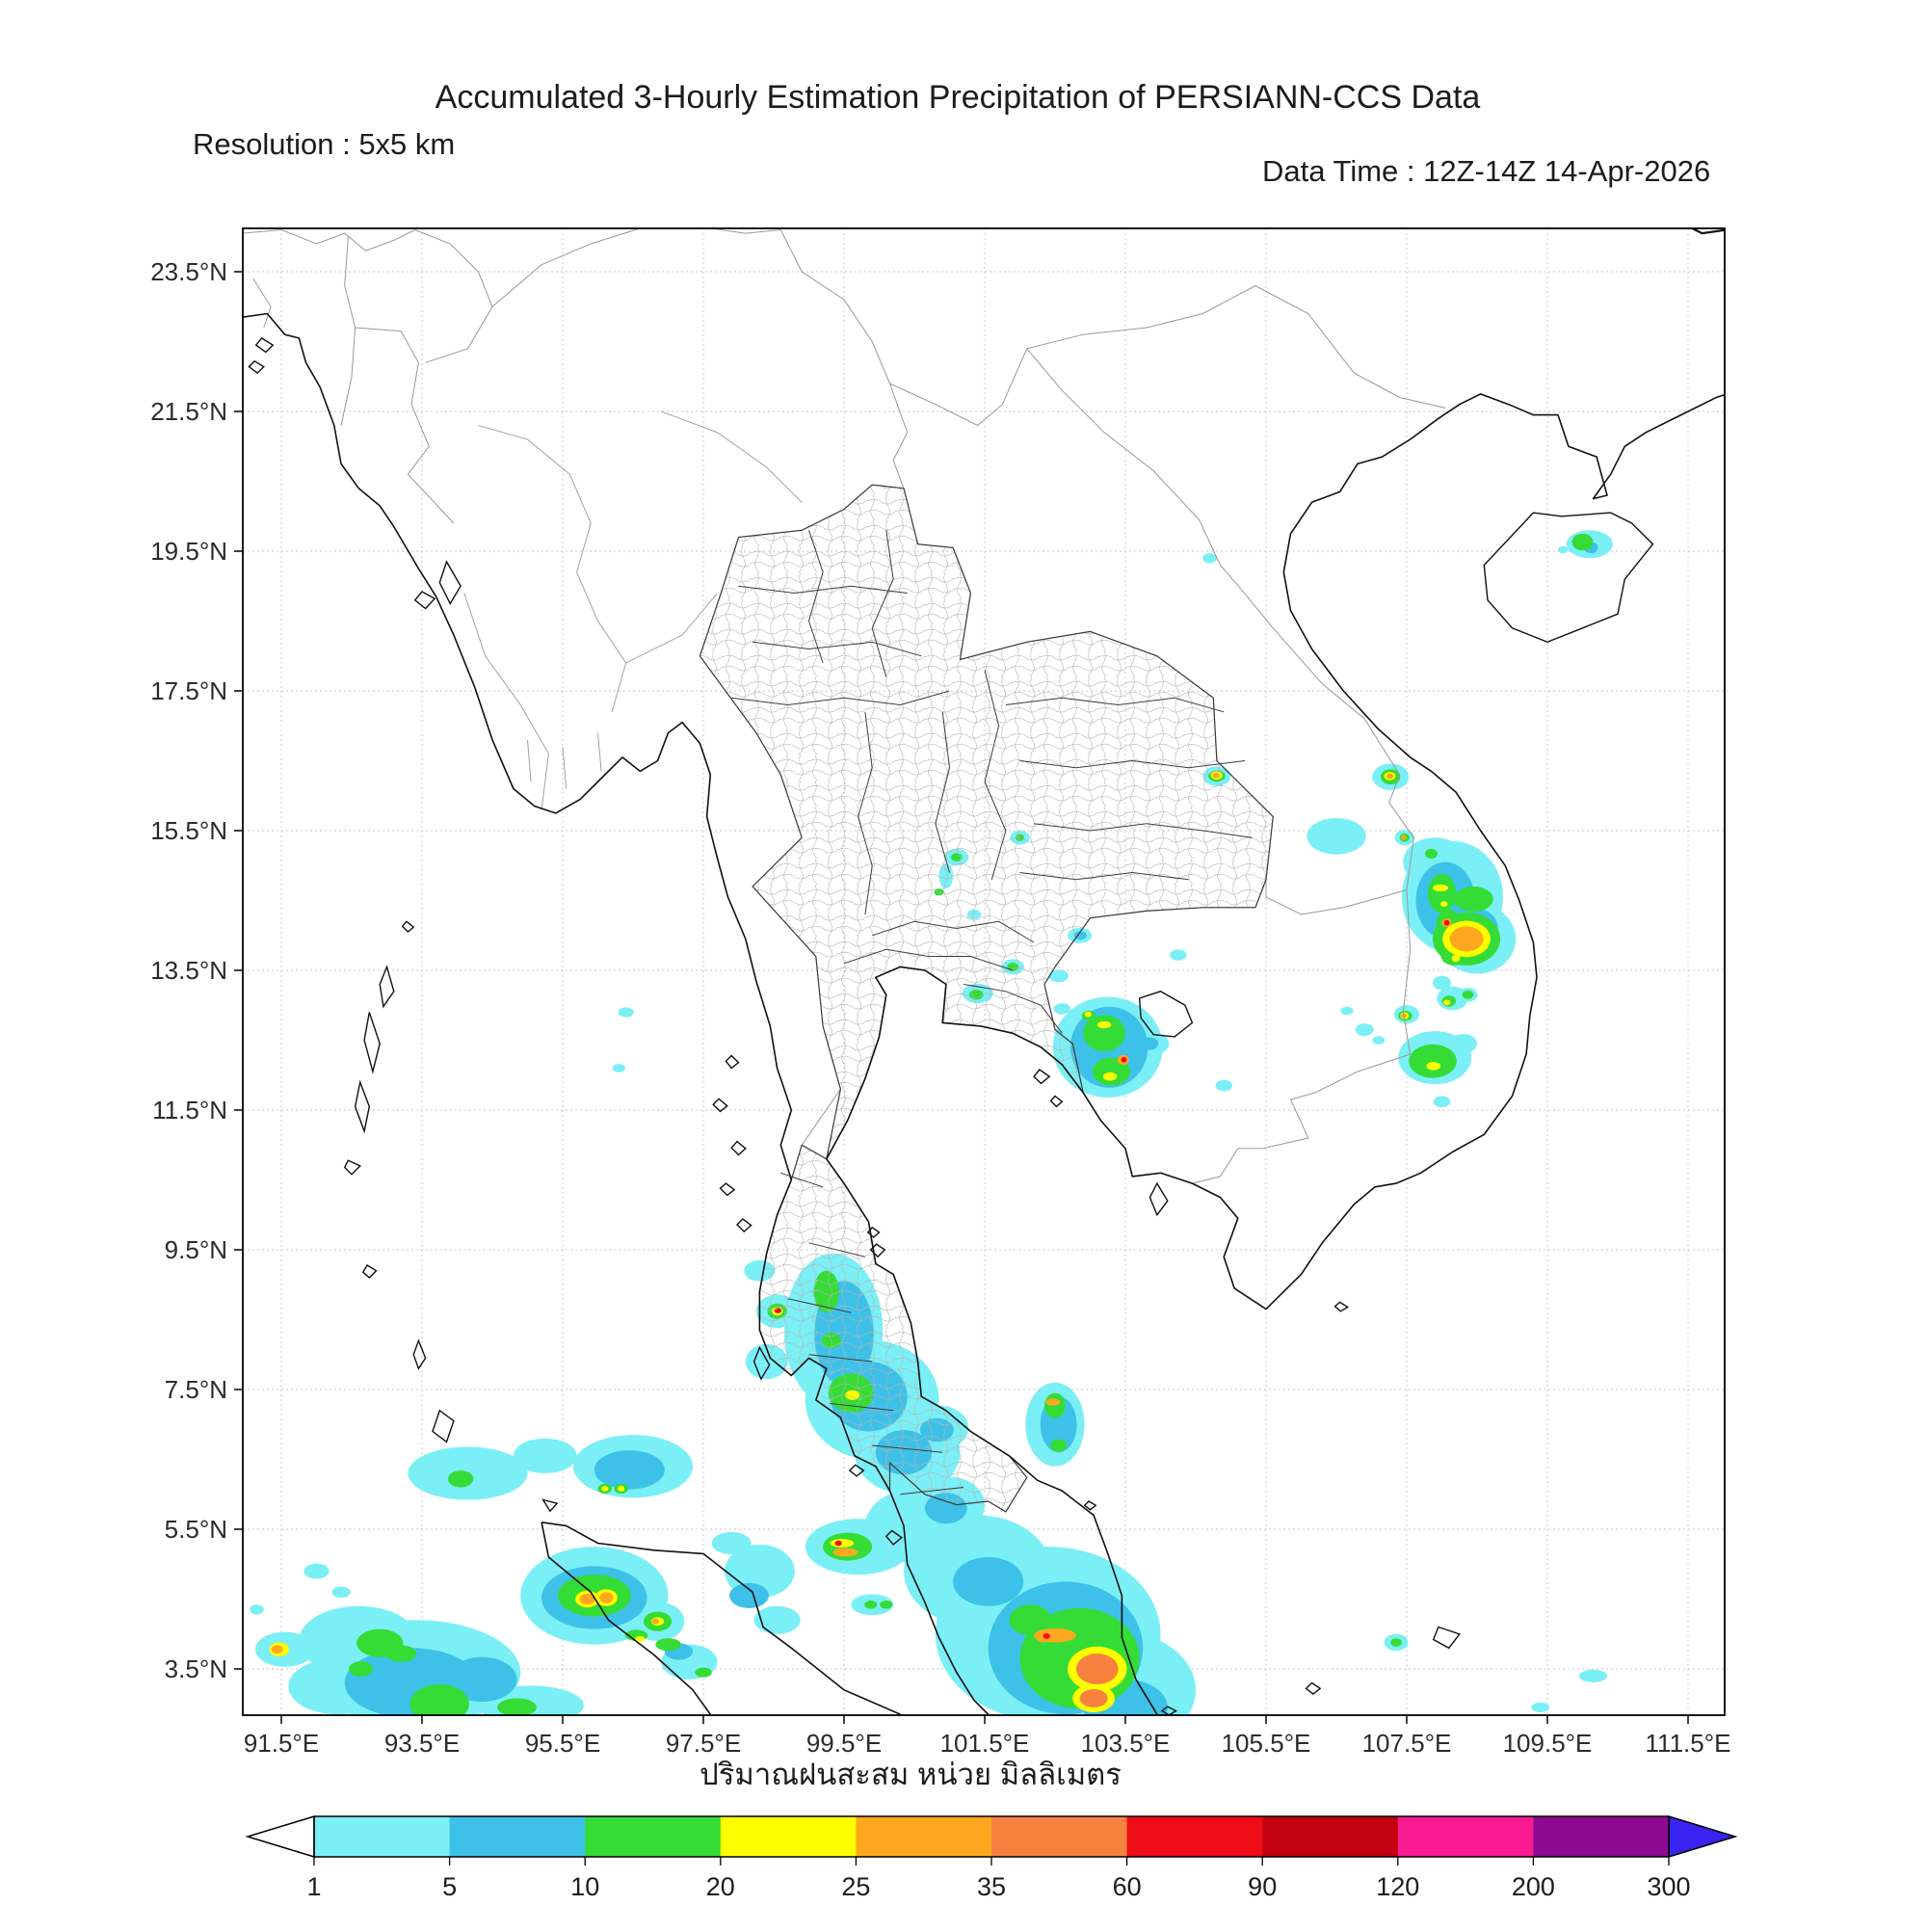 This screenshot has width=1927, height=1932. What do you see at coordinates (721, 1886) in the screenshot?
I see `colorbar-tick-label: 20` at bounding box center [721, 1886].